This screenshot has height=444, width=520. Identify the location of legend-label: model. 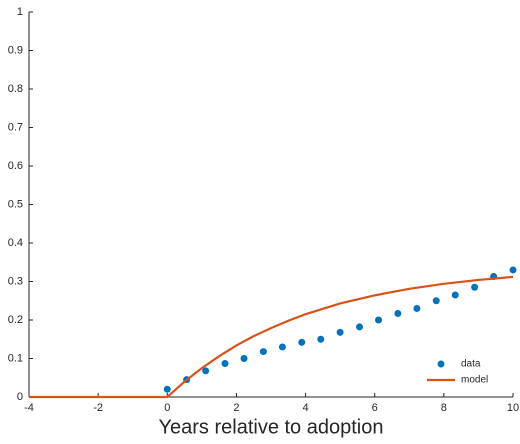
(474, 380).